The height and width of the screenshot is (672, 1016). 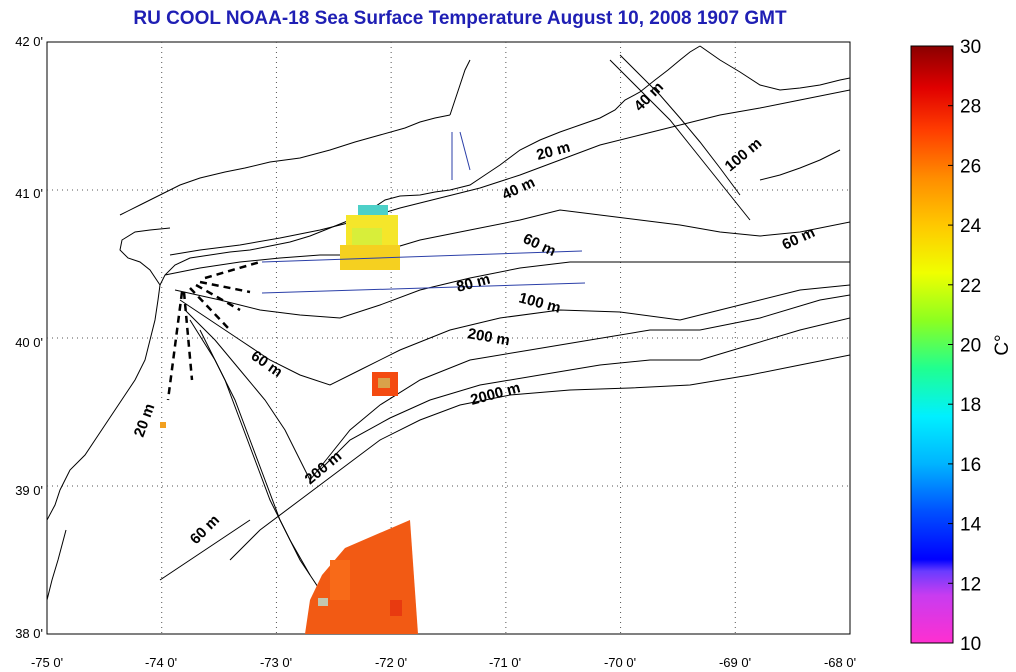 What do you see at coordinates (971, 226) in the screenshot?
I see `colorbar-tick-label: 24` at bounding box center [971, 226].